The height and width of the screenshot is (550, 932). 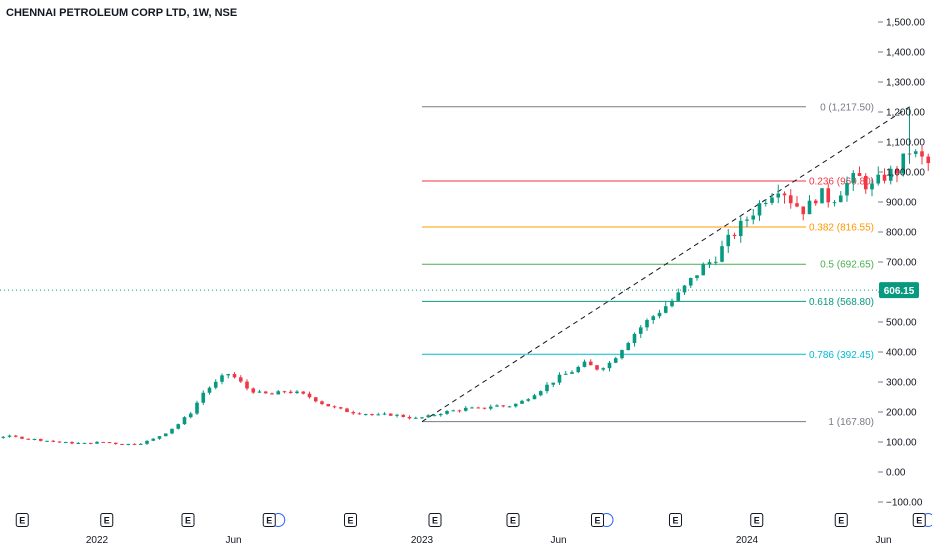 What do you see at coordinates (841, 182) in the screenshot?
I see `fib-level-label: 0.236 (969.80)` at bounding box center [841, 182].